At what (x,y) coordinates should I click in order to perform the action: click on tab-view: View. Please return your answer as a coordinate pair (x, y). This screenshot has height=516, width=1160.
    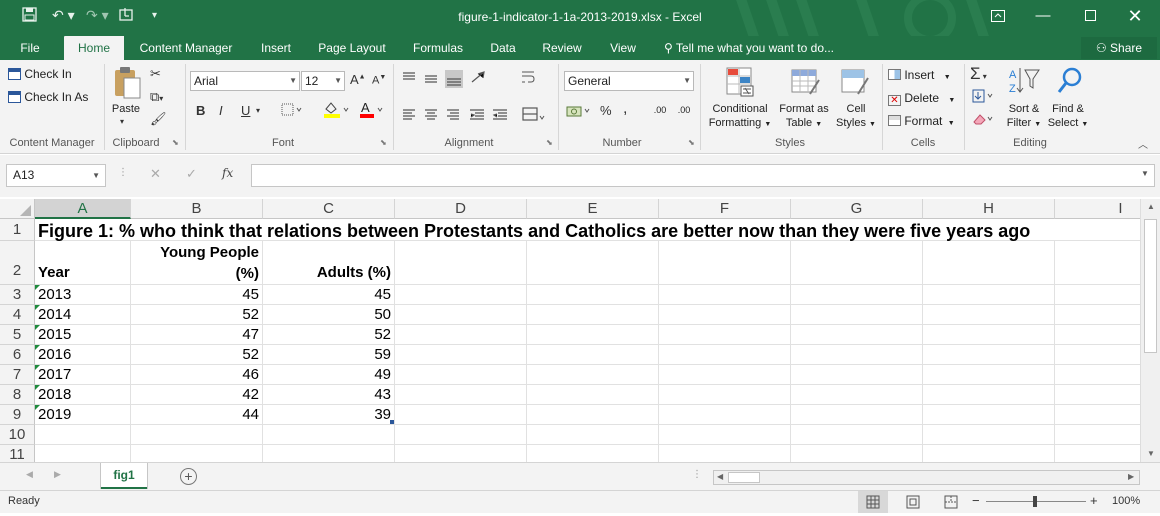
    Looking at the image, I should click on (623, 48).